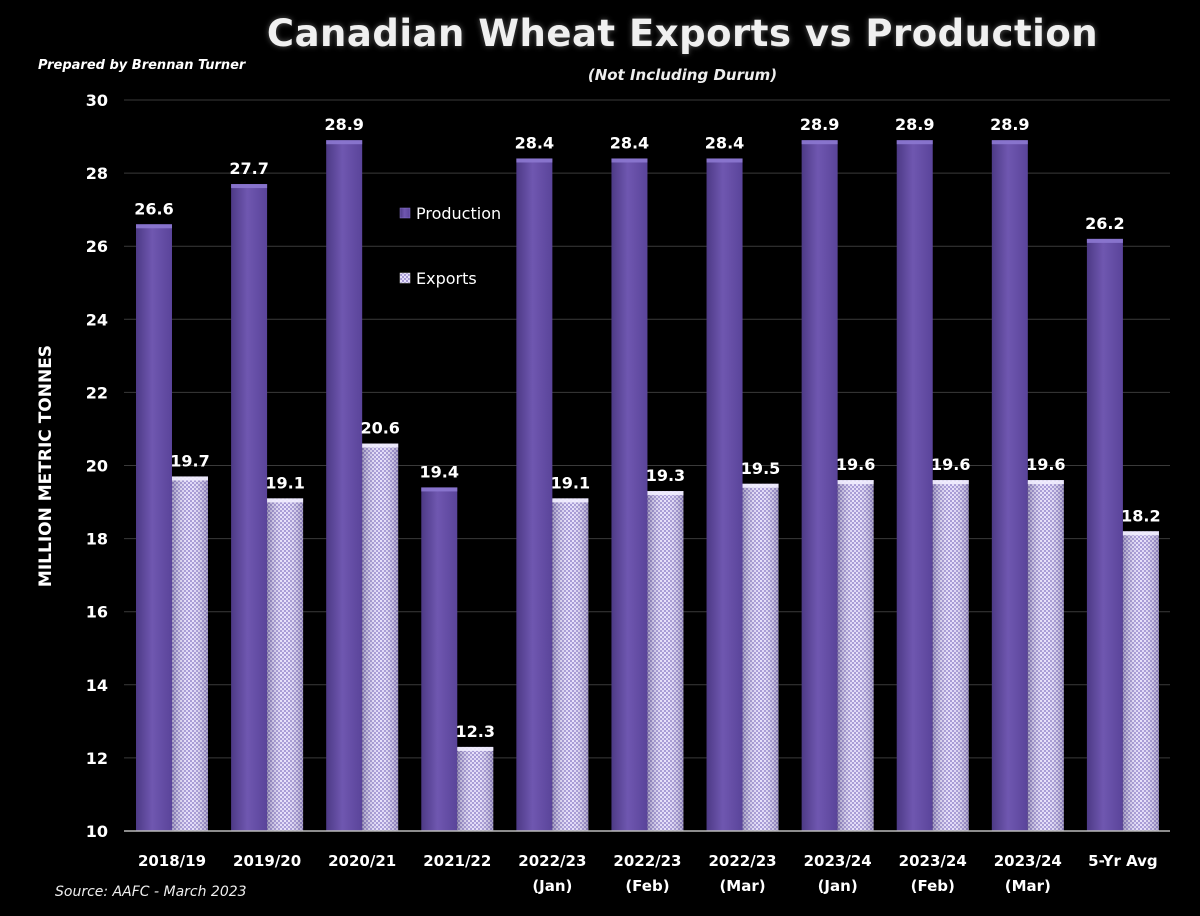  What do you see at coordinates (97, 392) in the screenshot?
I see `y-tick-label: 22` at bounding box center [97, 392].